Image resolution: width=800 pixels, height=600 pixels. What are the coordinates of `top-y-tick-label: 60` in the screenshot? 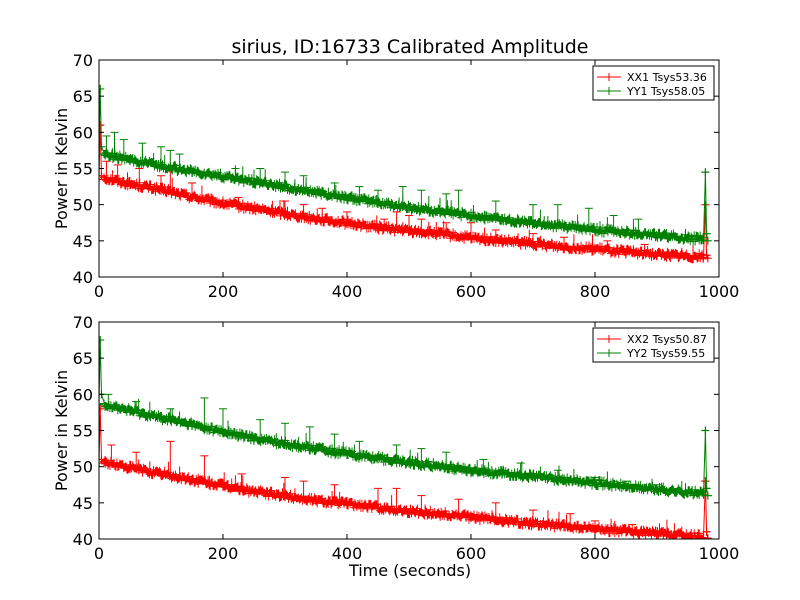 It's located at (83, 132).